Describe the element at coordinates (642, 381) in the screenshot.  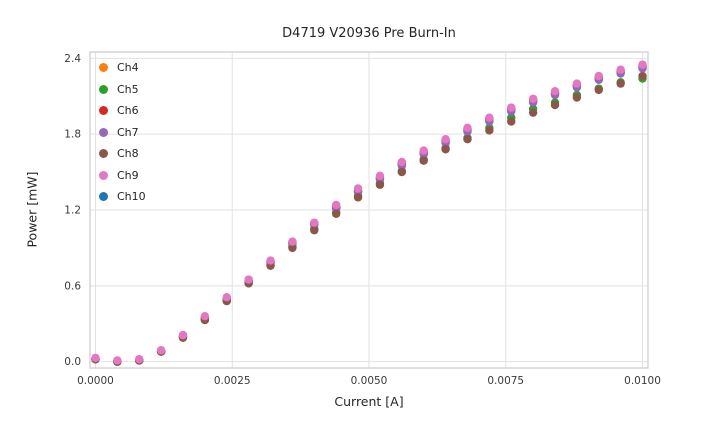
I see `x-tick-label: 0.0100` at that location.